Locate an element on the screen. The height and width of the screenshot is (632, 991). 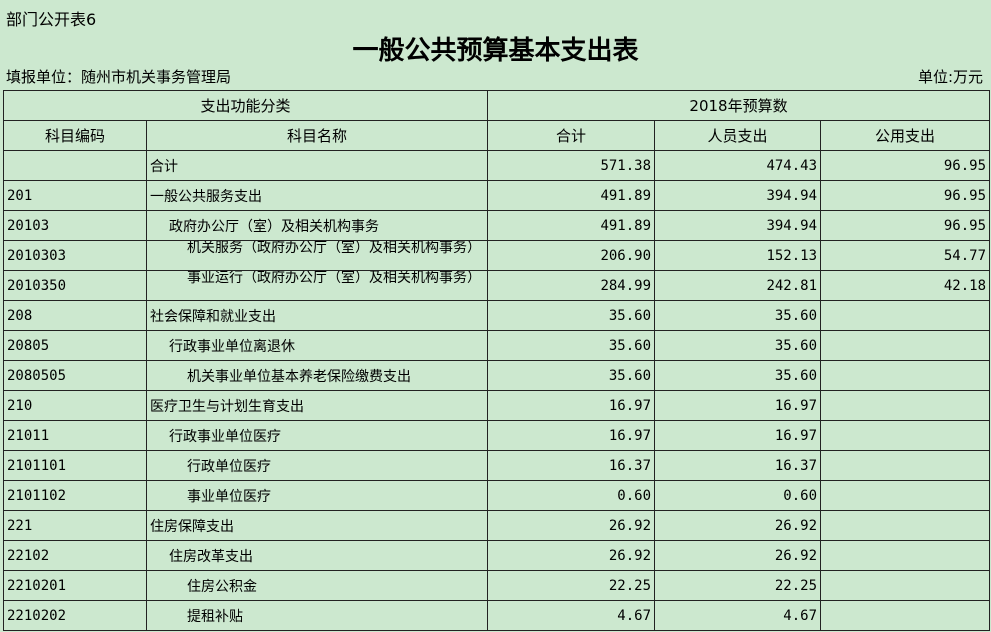
cell-name: 事业单位医疗 is located at coordinates (317, 495).